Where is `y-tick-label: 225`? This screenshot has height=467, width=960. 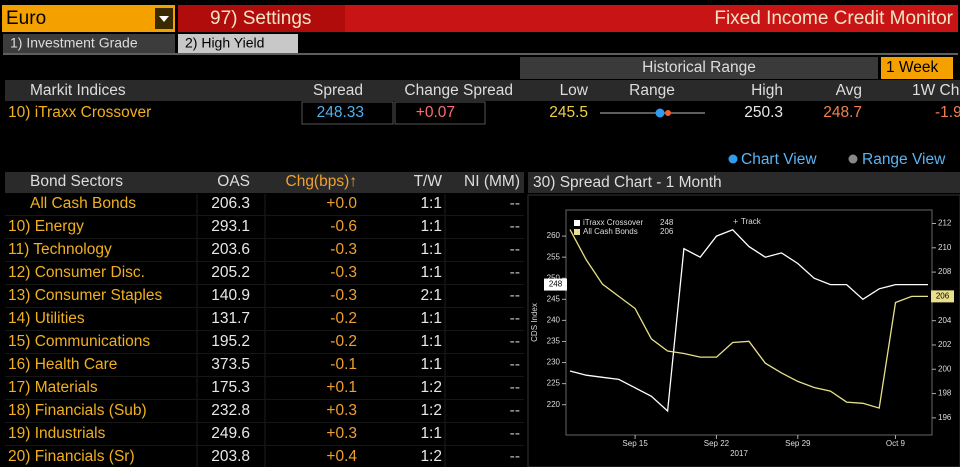 y-tick-label: 225 is located at coordinates (554, 383).